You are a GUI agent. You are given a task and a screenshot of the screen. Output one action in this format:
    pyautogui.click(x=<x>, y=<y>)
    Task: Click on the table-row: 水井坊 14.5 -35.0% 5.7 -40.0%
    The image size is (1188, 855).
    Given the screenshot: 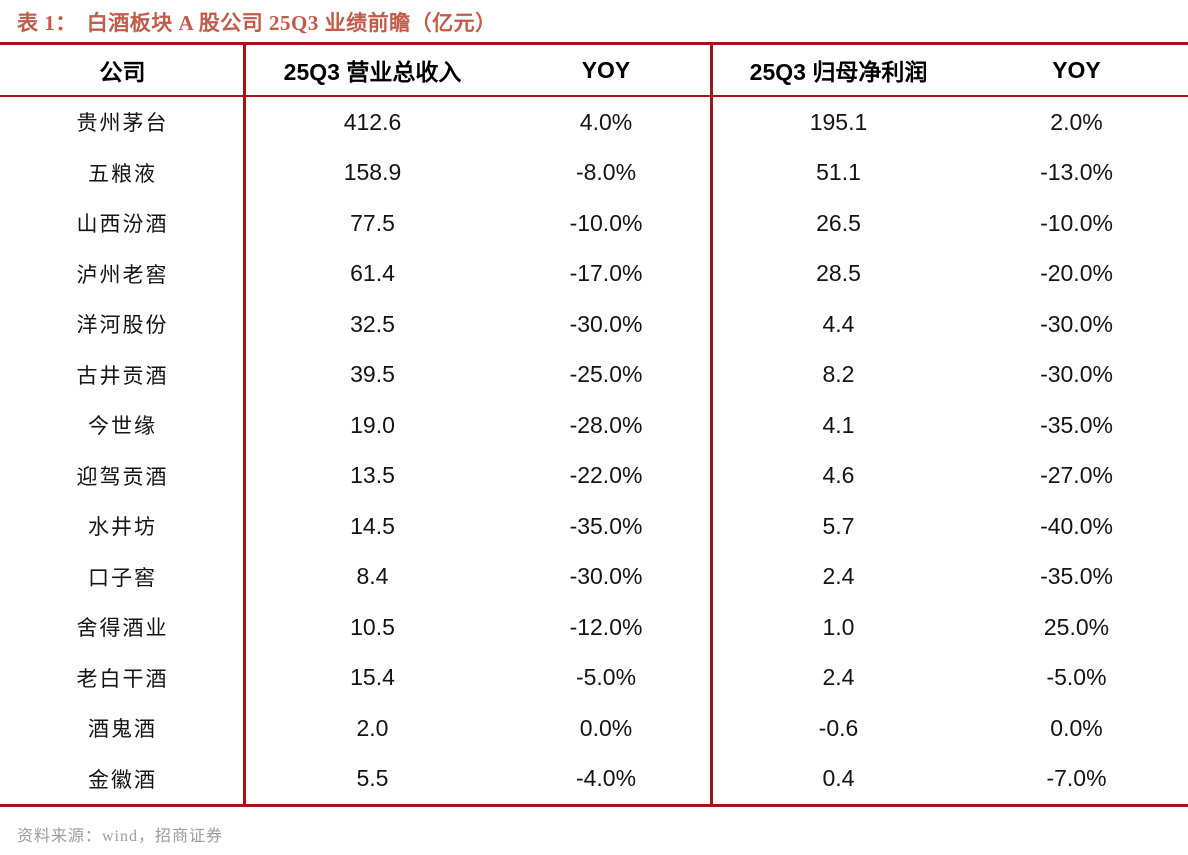 What is the action you would take?
    pyautogui.click(x=594, y=526)
    